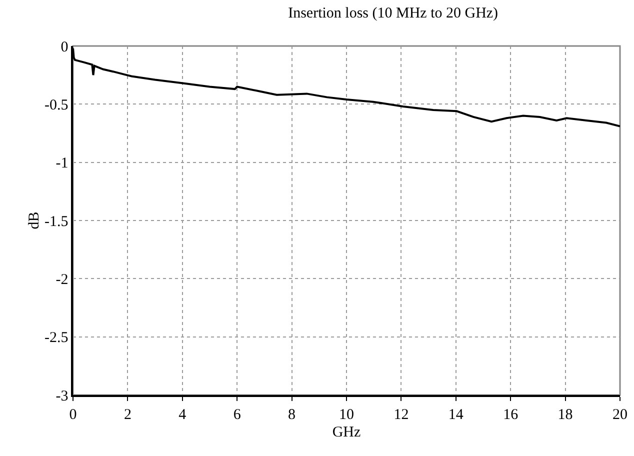 Image resolution: width=634 pixels, height=456 pixels. Describe the element at coordinates (56, 105) in the screenshot. I see `y-tick-label: -0.5` at that location.